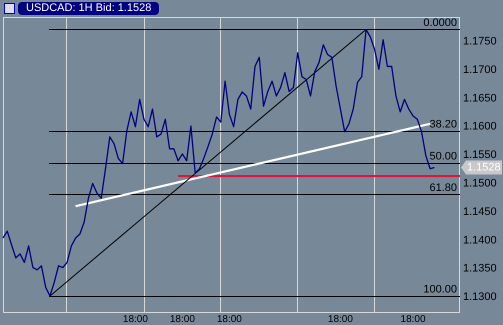 The height and width of the screenshot is (325, 503). What do you see at coordinates (480, 240) in the screenshot?
I see `y-tick-label: 1.1400` at bounding box center [480, 240].